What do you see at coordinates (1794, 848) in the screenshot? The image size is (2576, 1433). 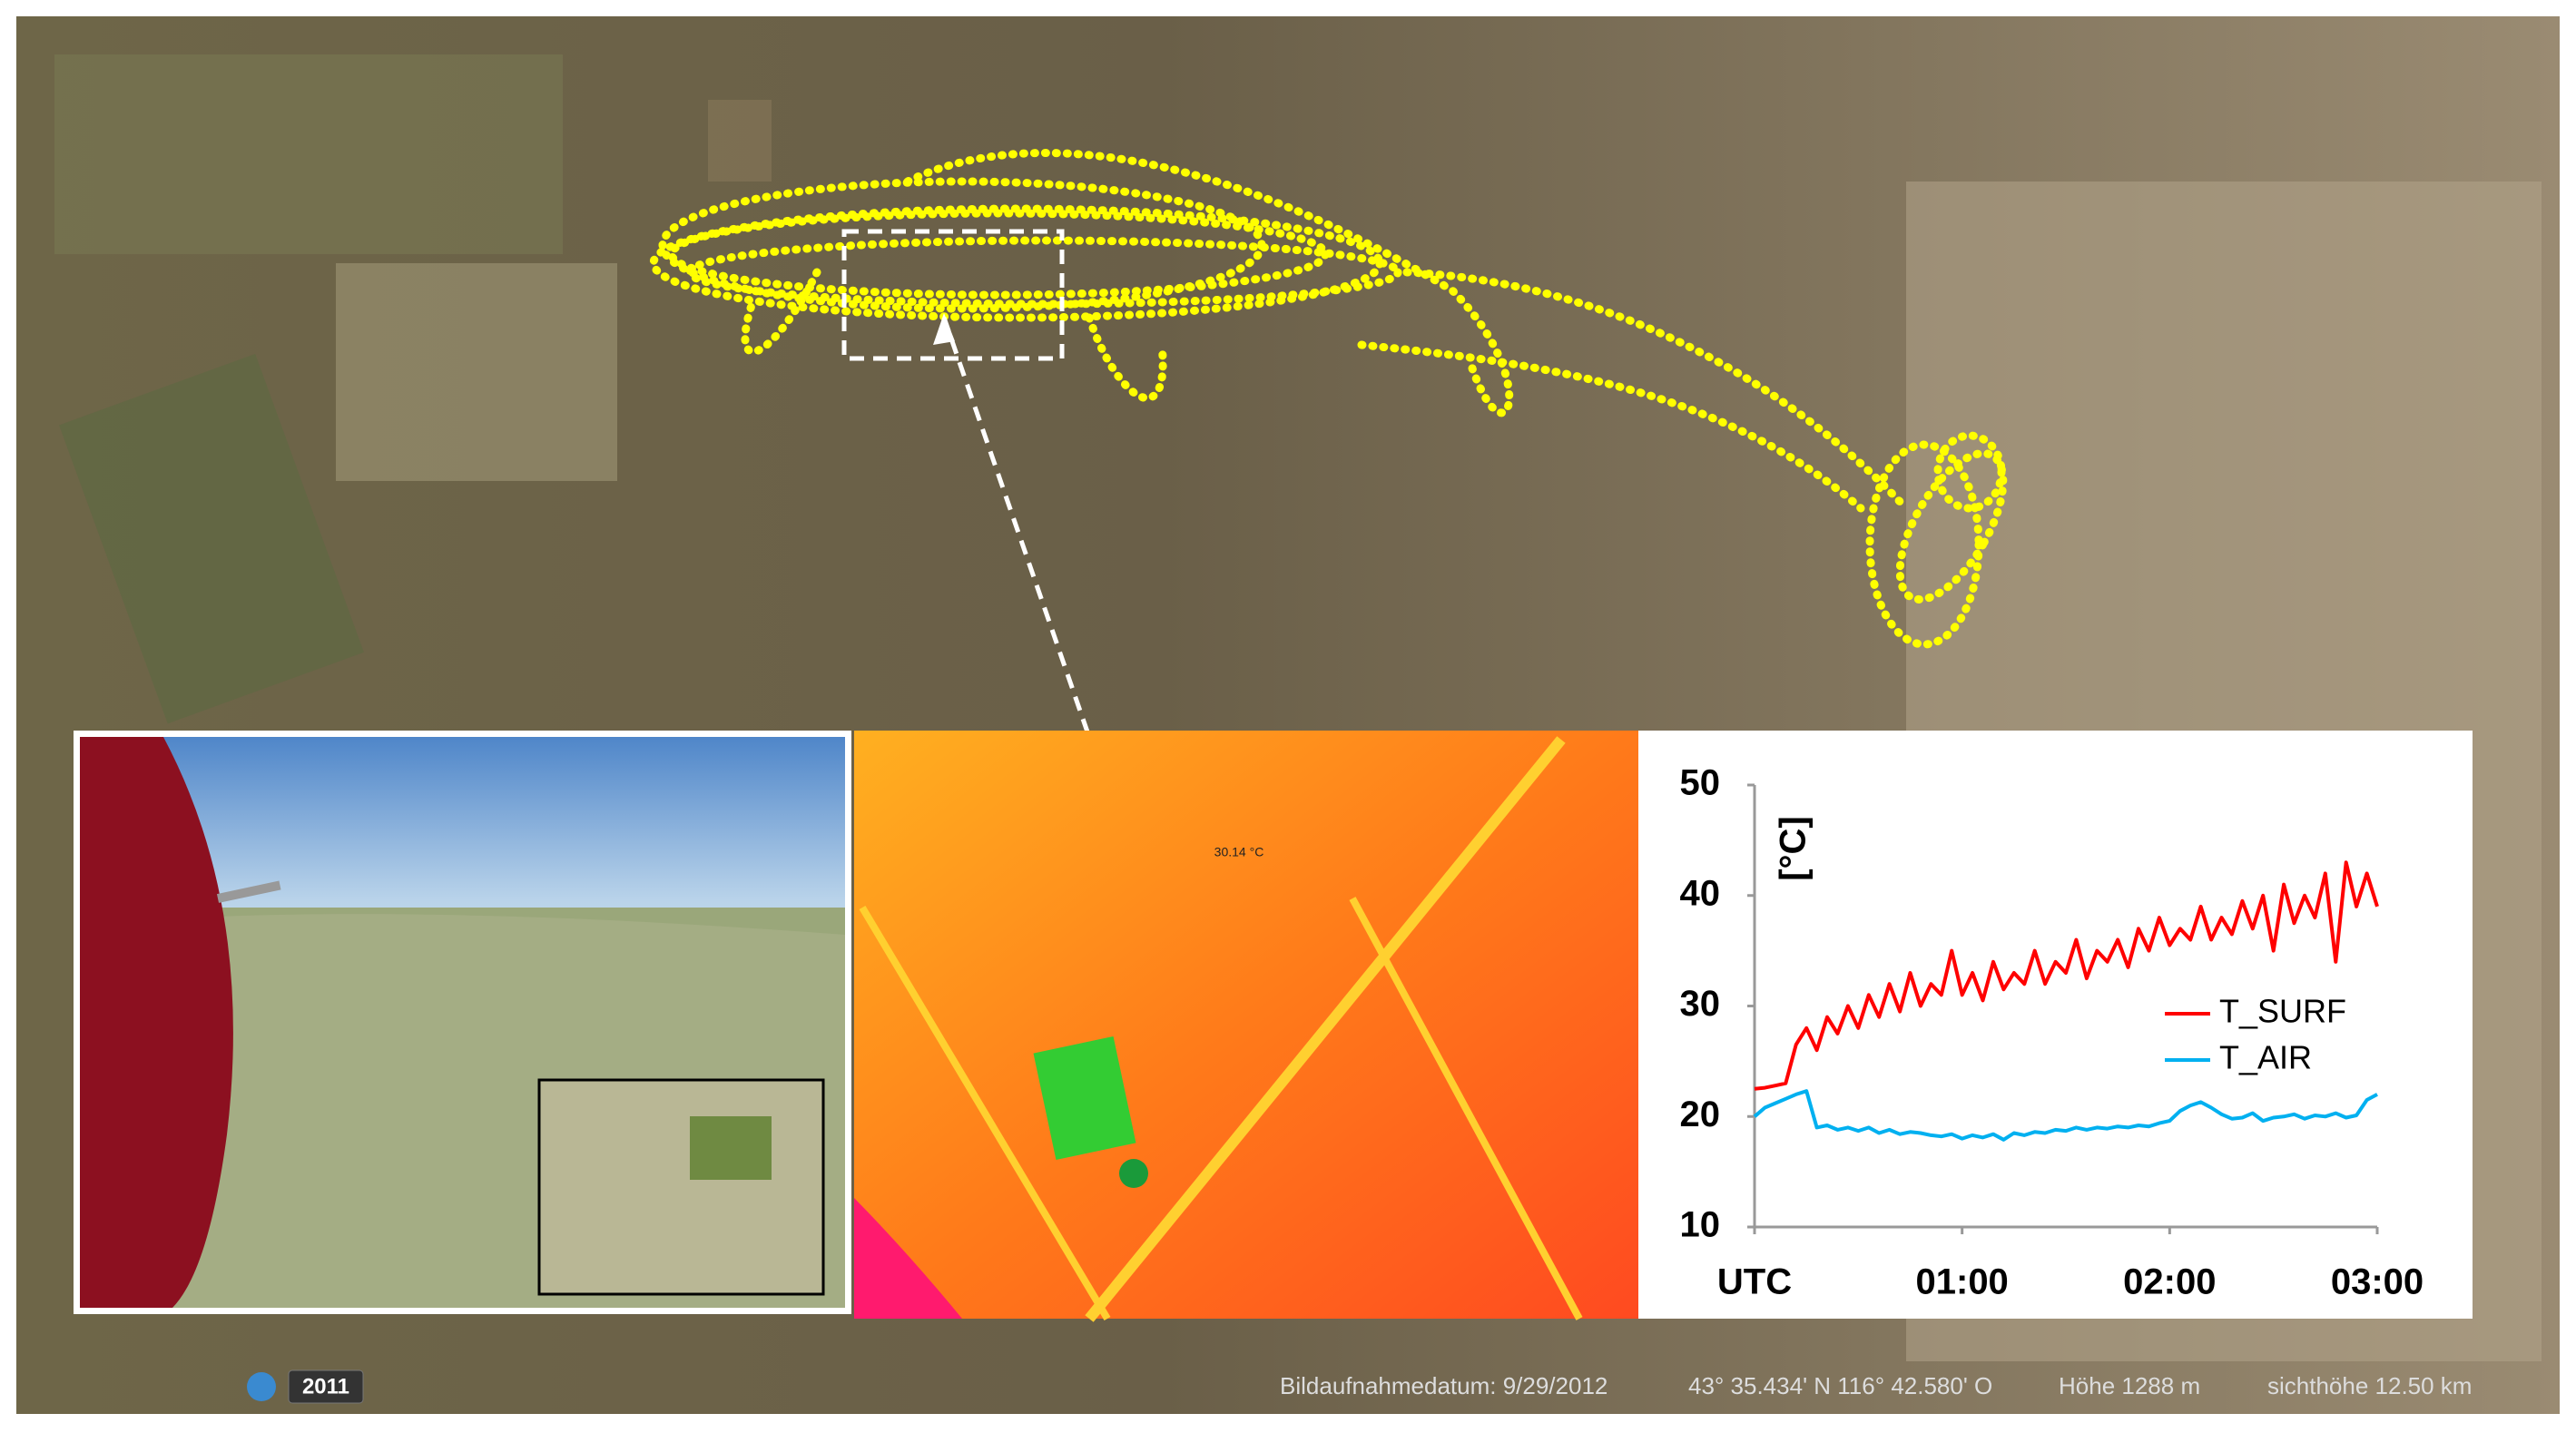 I see `y-axis-label: [°C]` at bounding box center [1794, 848].